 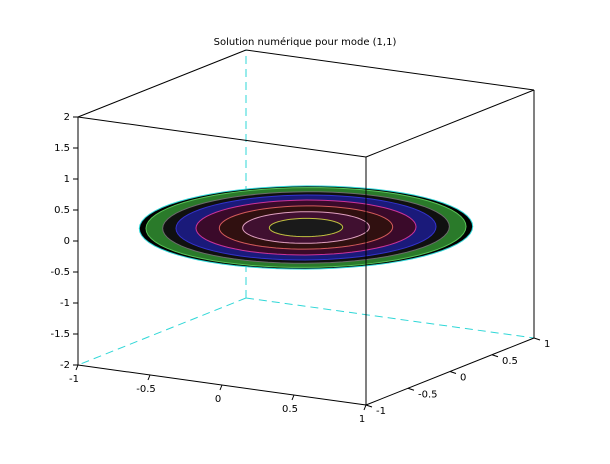 I want to click on x-tick-label: -0.5, so click(x=146, y=389).